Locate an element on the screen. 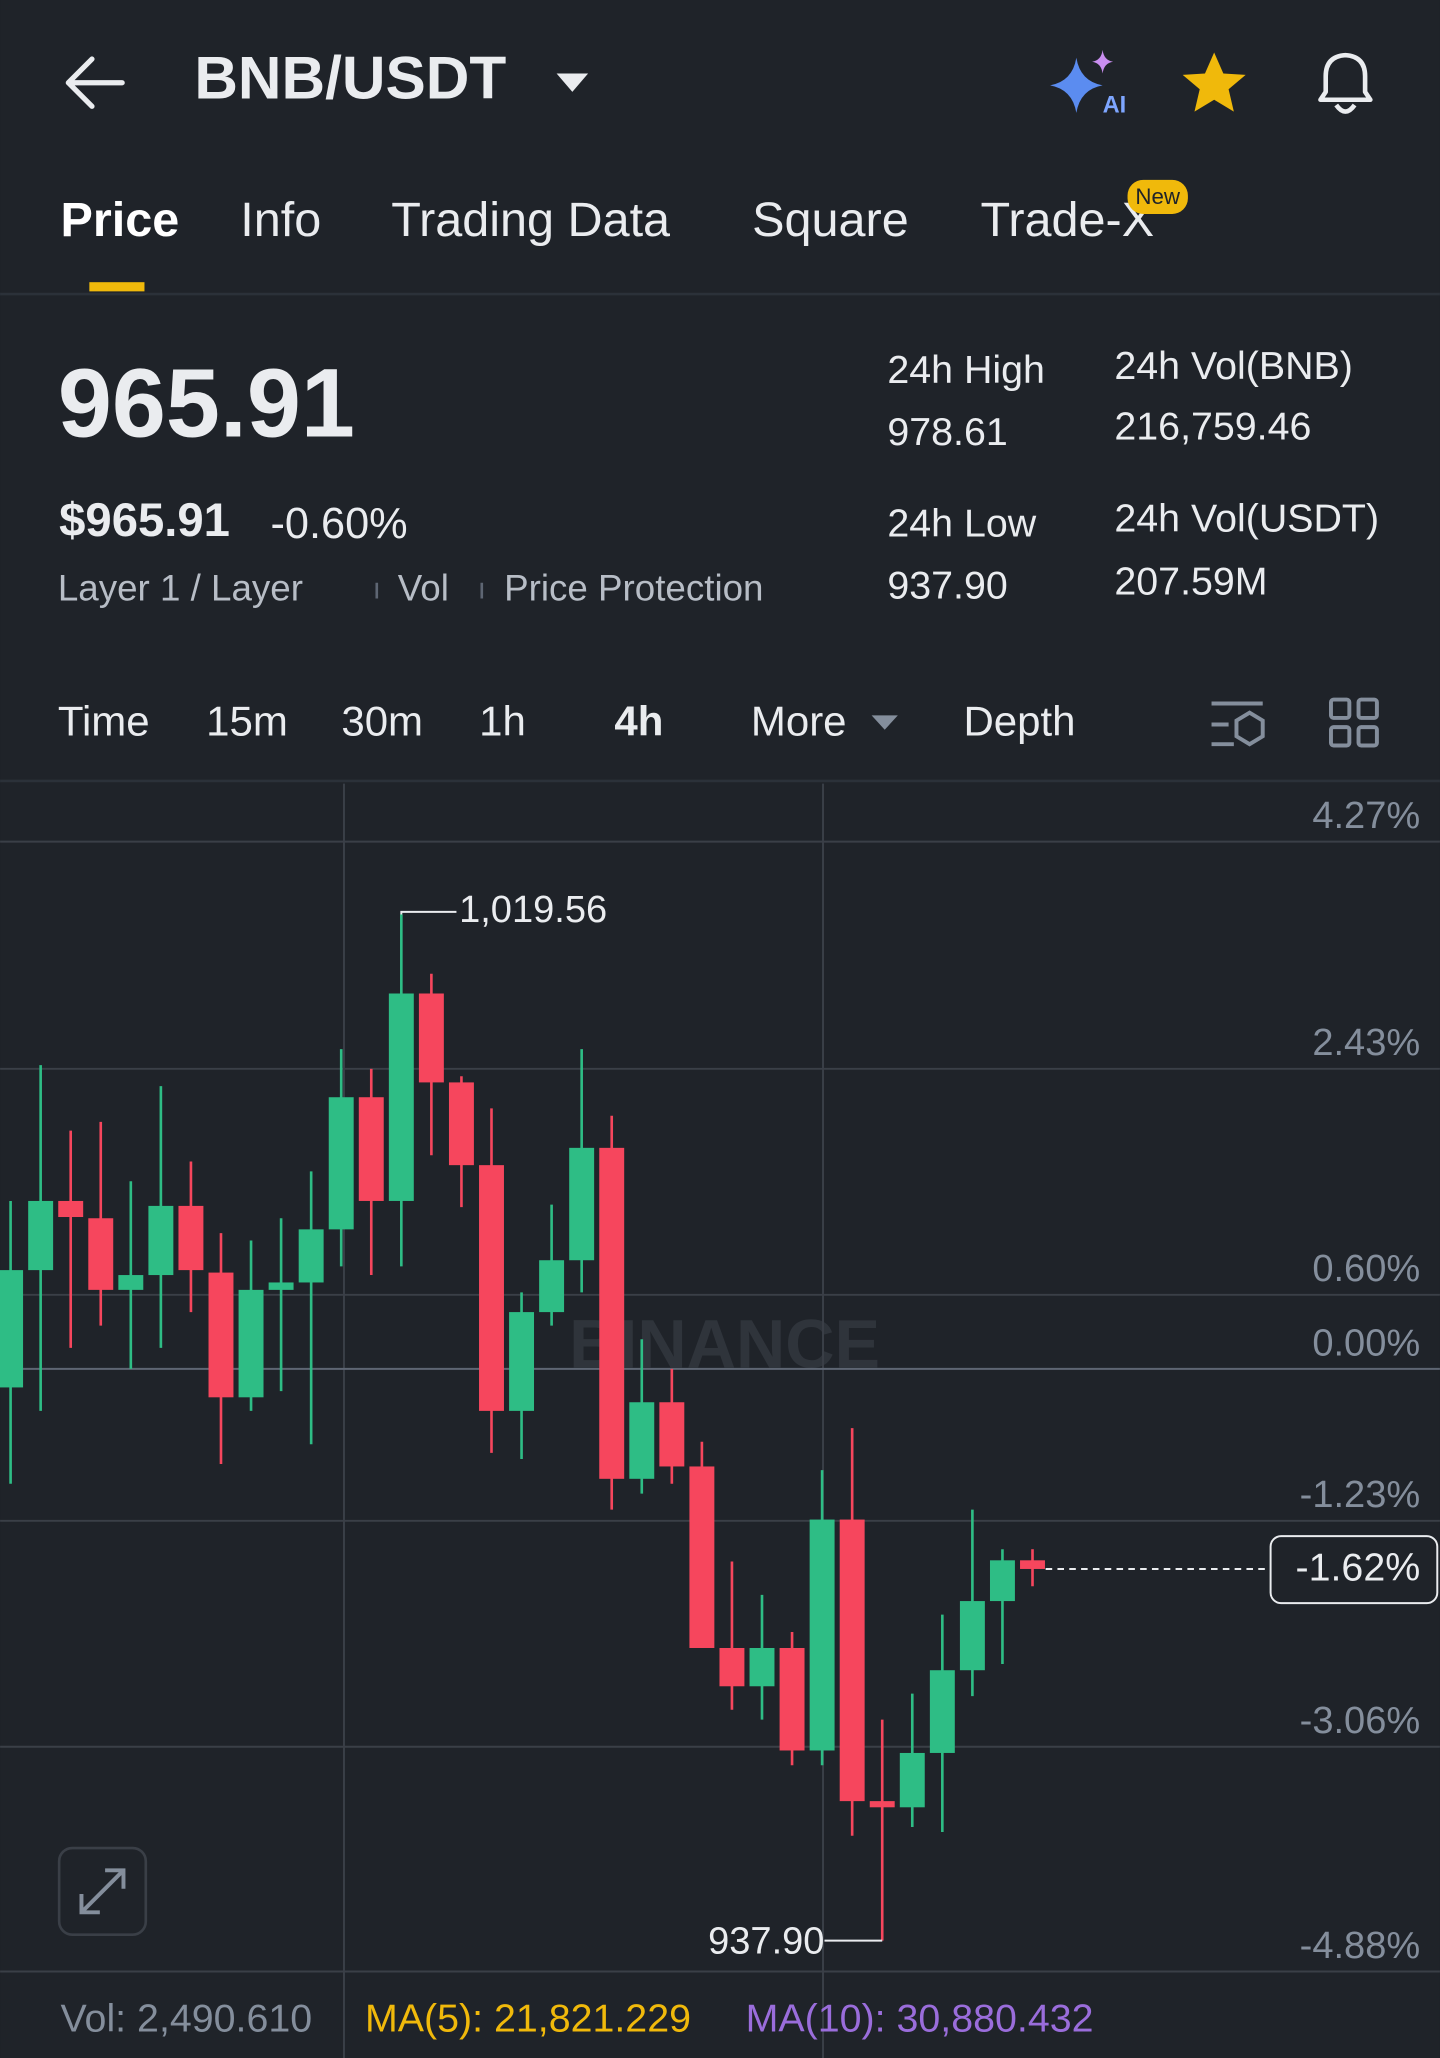 The width and height of the screenshot is (1440, 2058). pair-dropdown is located at coordinates (572, 82).